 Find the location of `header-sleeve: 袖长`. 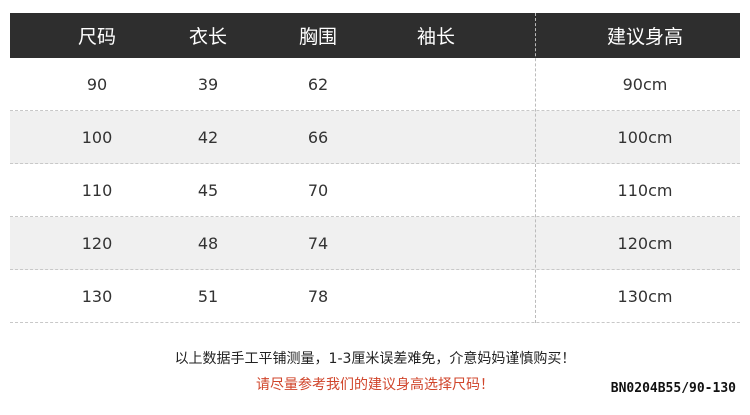

header-sleeve: 袖长 is located at coordinates (435, 37).